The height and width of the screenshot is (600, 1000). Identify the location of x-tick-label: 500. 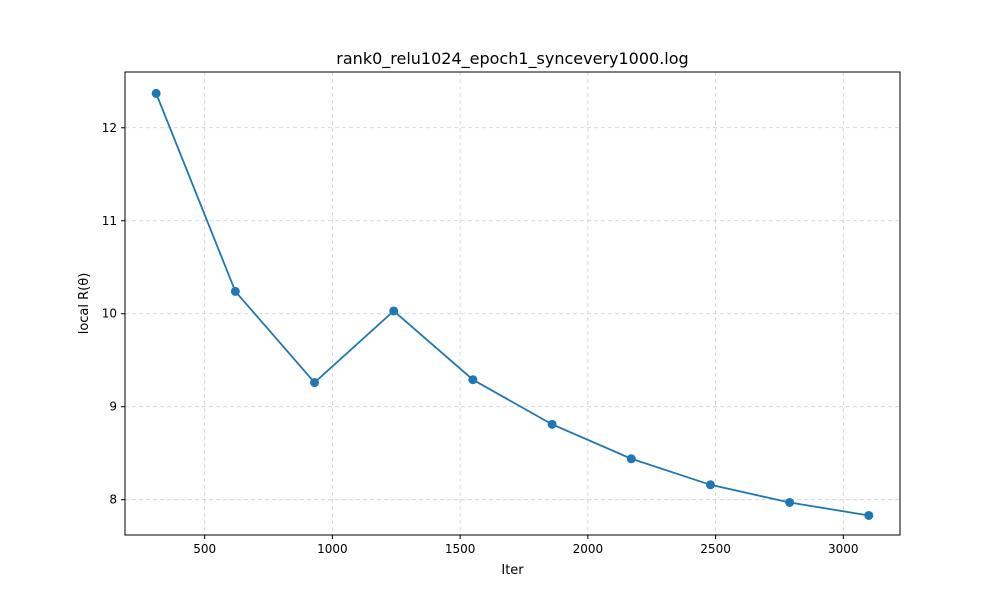
(204, 549).